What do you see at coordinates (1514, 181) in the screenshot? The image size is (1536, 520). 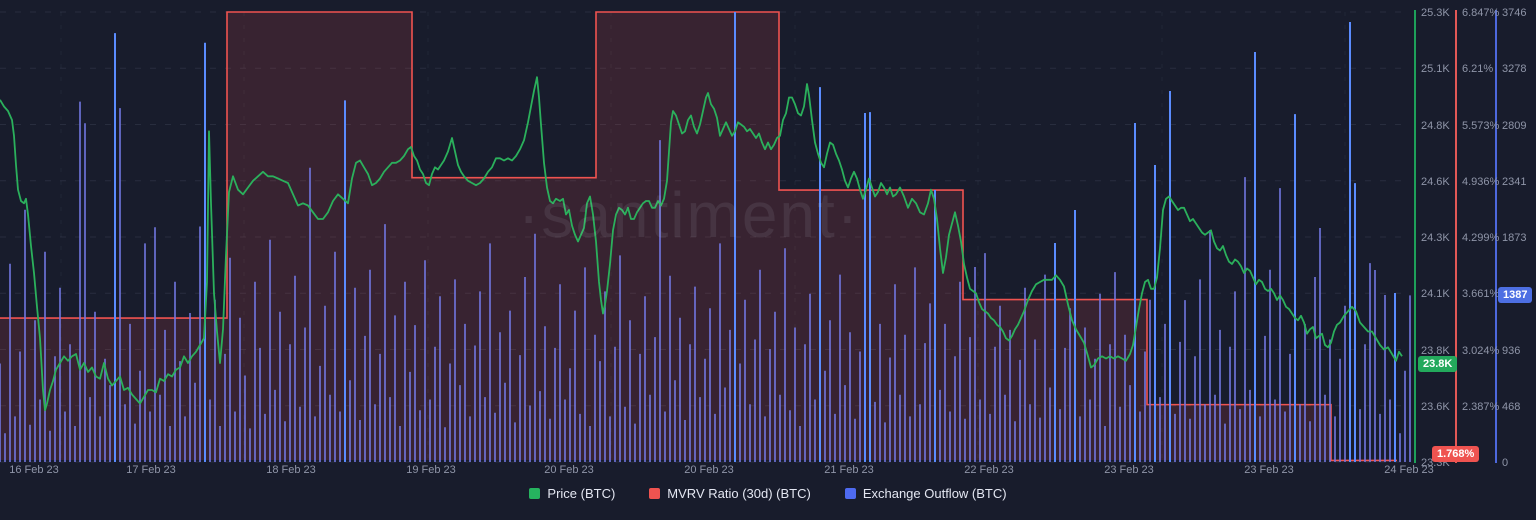 I see `outflow-tick-label: 2341` at bounding box center [1514, 181].